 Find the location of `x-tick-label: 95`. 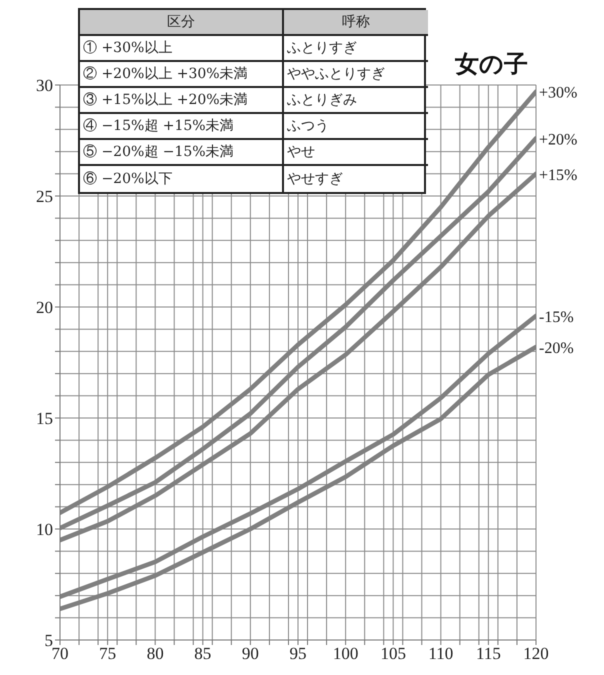

x-tick-label: 95 is located at coordinates (298, 654).